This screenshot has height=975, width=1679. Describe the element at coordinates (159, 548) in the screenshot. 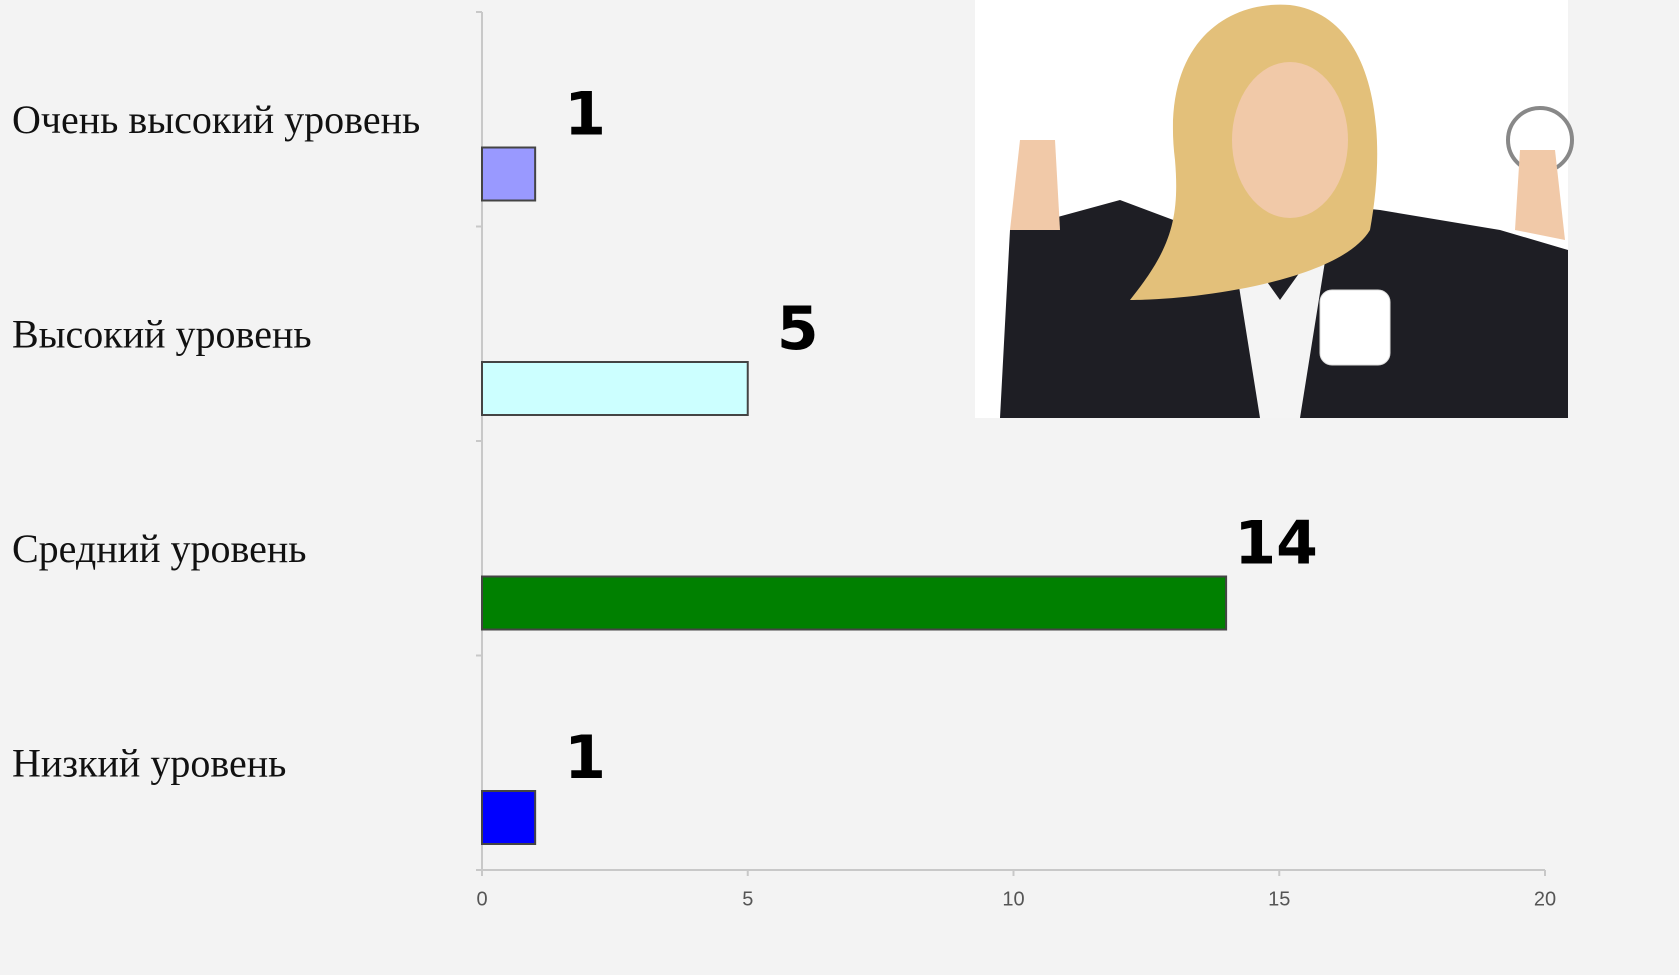

I see `category-label: Средний уровень` at that location.